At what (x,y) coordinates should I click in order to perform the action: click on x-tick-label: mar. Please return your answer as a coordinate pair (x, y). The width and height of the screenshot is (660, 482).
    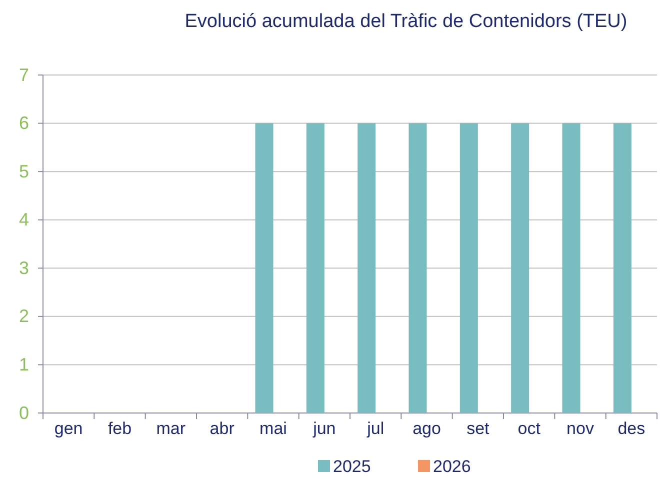
    Looking at the image, I should click on (171, 428).